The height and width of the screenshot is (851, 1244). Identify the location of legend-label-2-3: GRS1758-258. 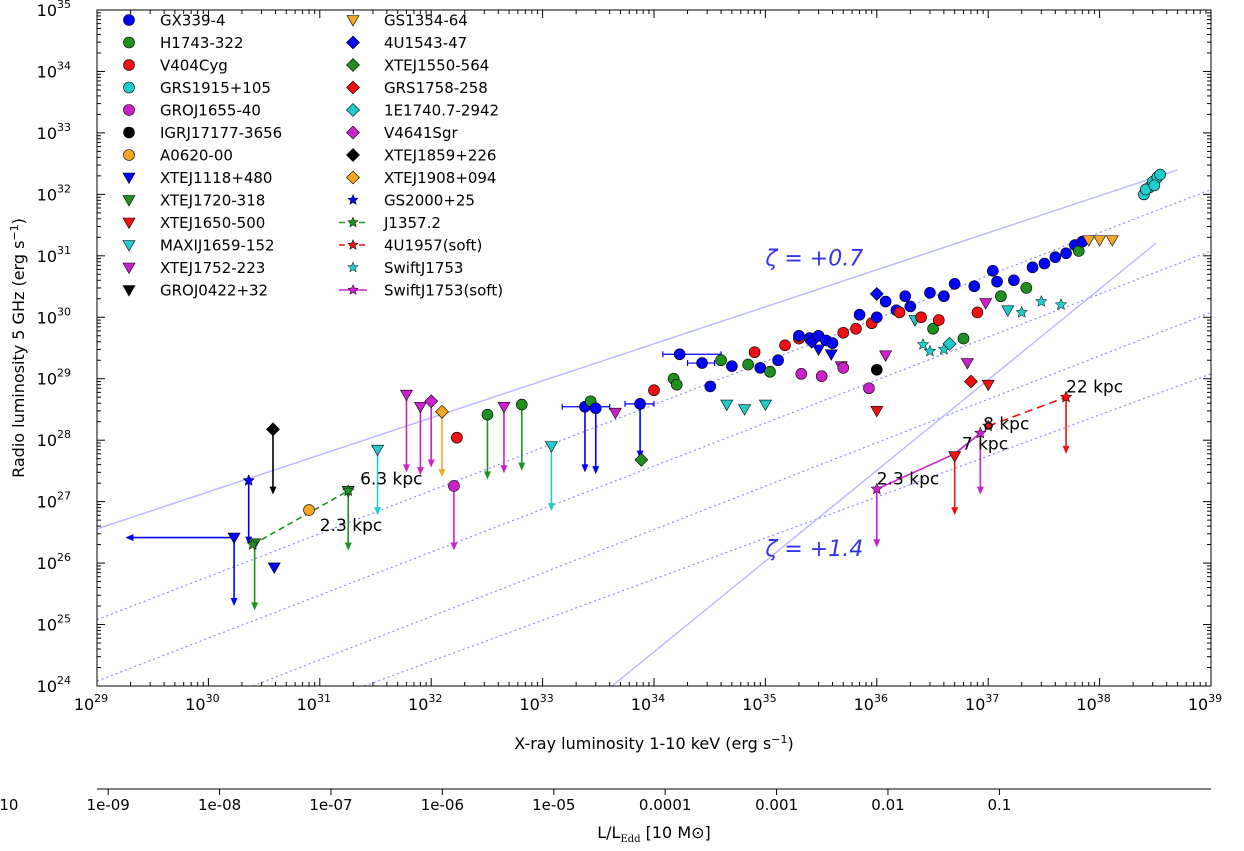
(436, 88).